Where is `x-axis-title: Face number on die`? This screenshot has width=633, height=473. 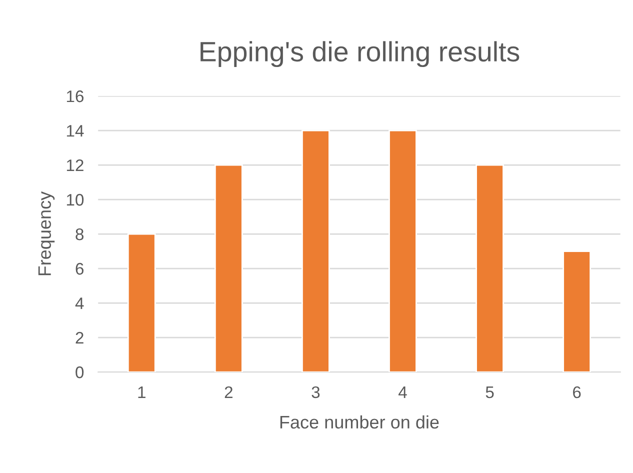
x-axis-title: Face number on die is located at coordinates (359, 422).